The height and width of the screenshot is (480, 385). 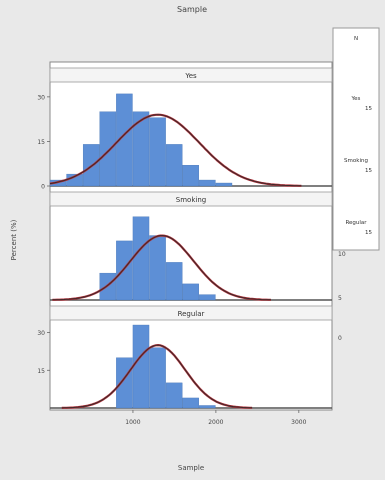 What do you see at coordinates (43, 187) in the screenshot?
I see `y-tick-label: 0` at bounding box center [43, 187].